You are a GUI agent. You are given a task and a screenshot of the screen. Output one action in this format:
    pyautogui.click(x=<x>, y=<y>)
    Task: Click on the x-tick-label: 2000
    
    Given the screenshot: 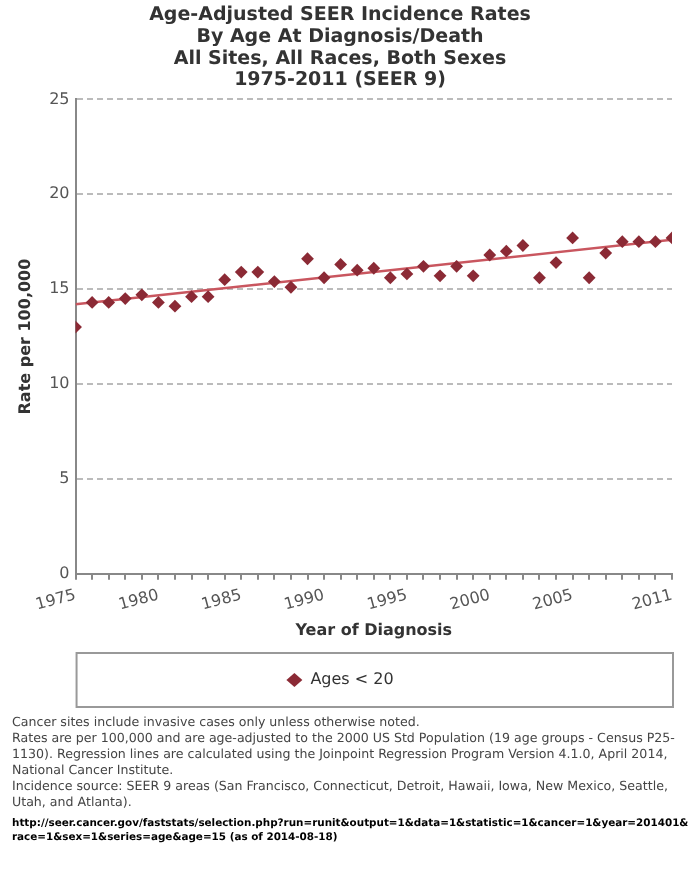 What is the action you would take?
    pyautogui.click(x=469, y=599)
    